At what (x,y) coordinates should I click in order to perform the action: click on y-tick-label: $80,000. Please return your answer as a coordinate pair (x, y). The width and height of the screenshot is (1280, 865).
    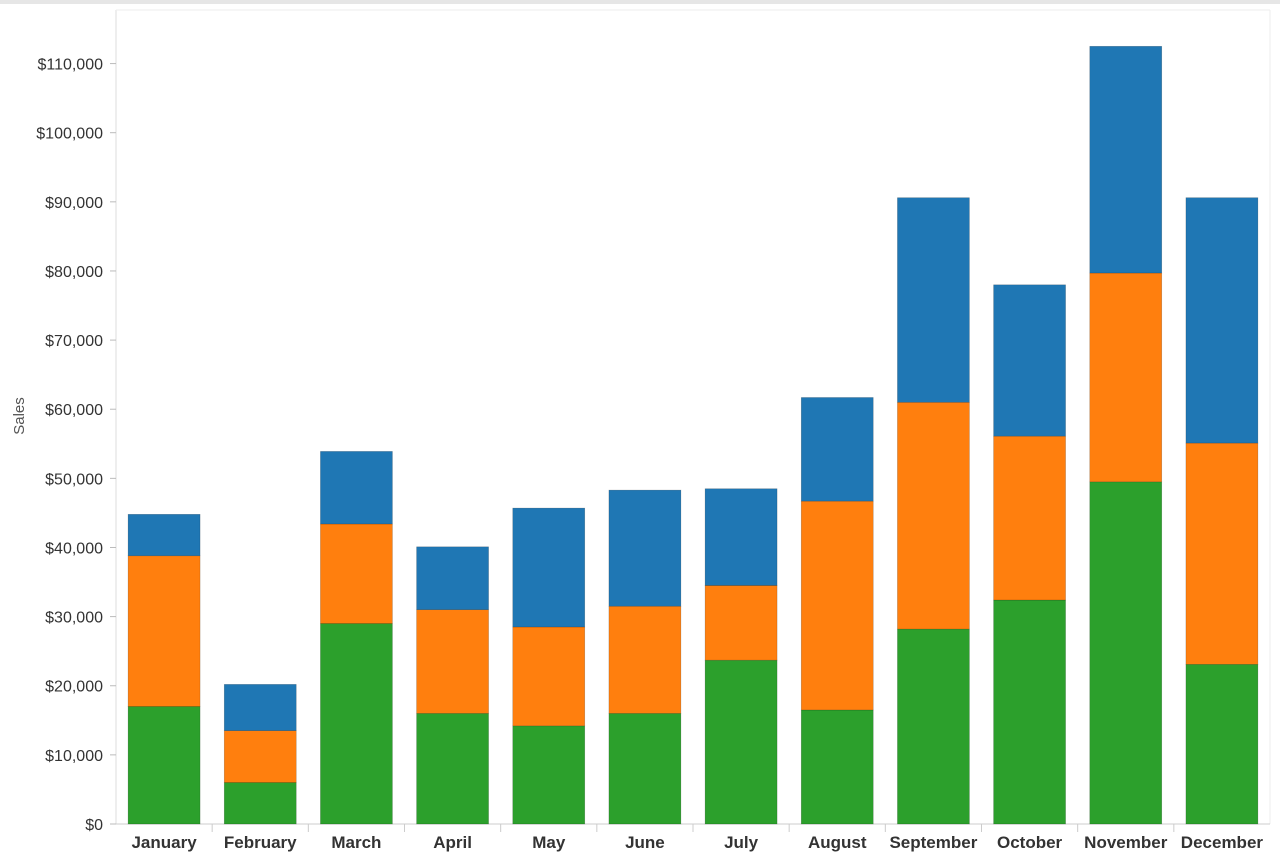
    Looking at the image, I should click on (74, 272).